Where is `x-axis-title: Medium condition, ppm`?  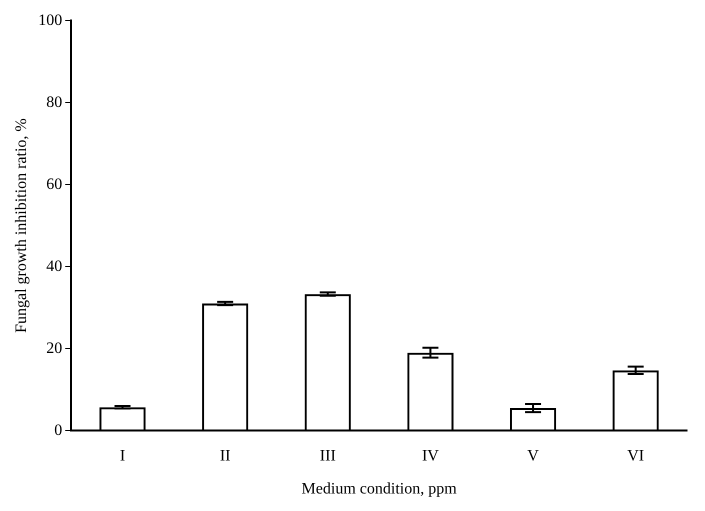
x-axis-title: Medium condition, ppm is located at coordinates (380, 489).